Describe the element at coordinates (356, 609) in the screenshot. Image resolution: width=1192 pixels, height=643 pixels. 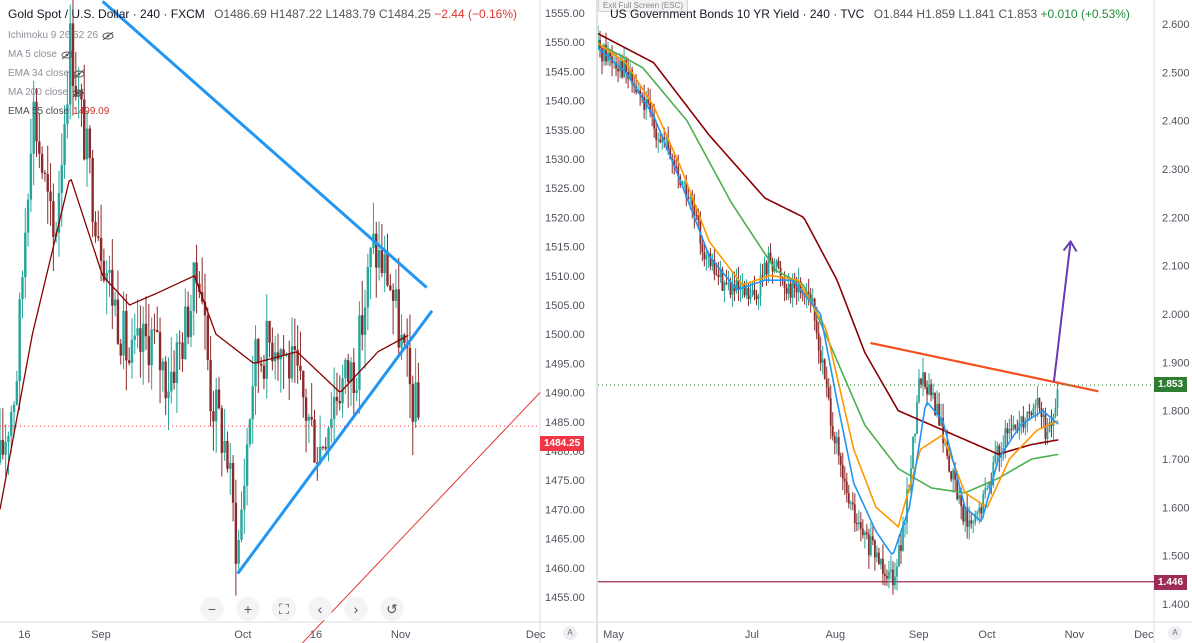
I see `scroll-right-button: ›` at that location.